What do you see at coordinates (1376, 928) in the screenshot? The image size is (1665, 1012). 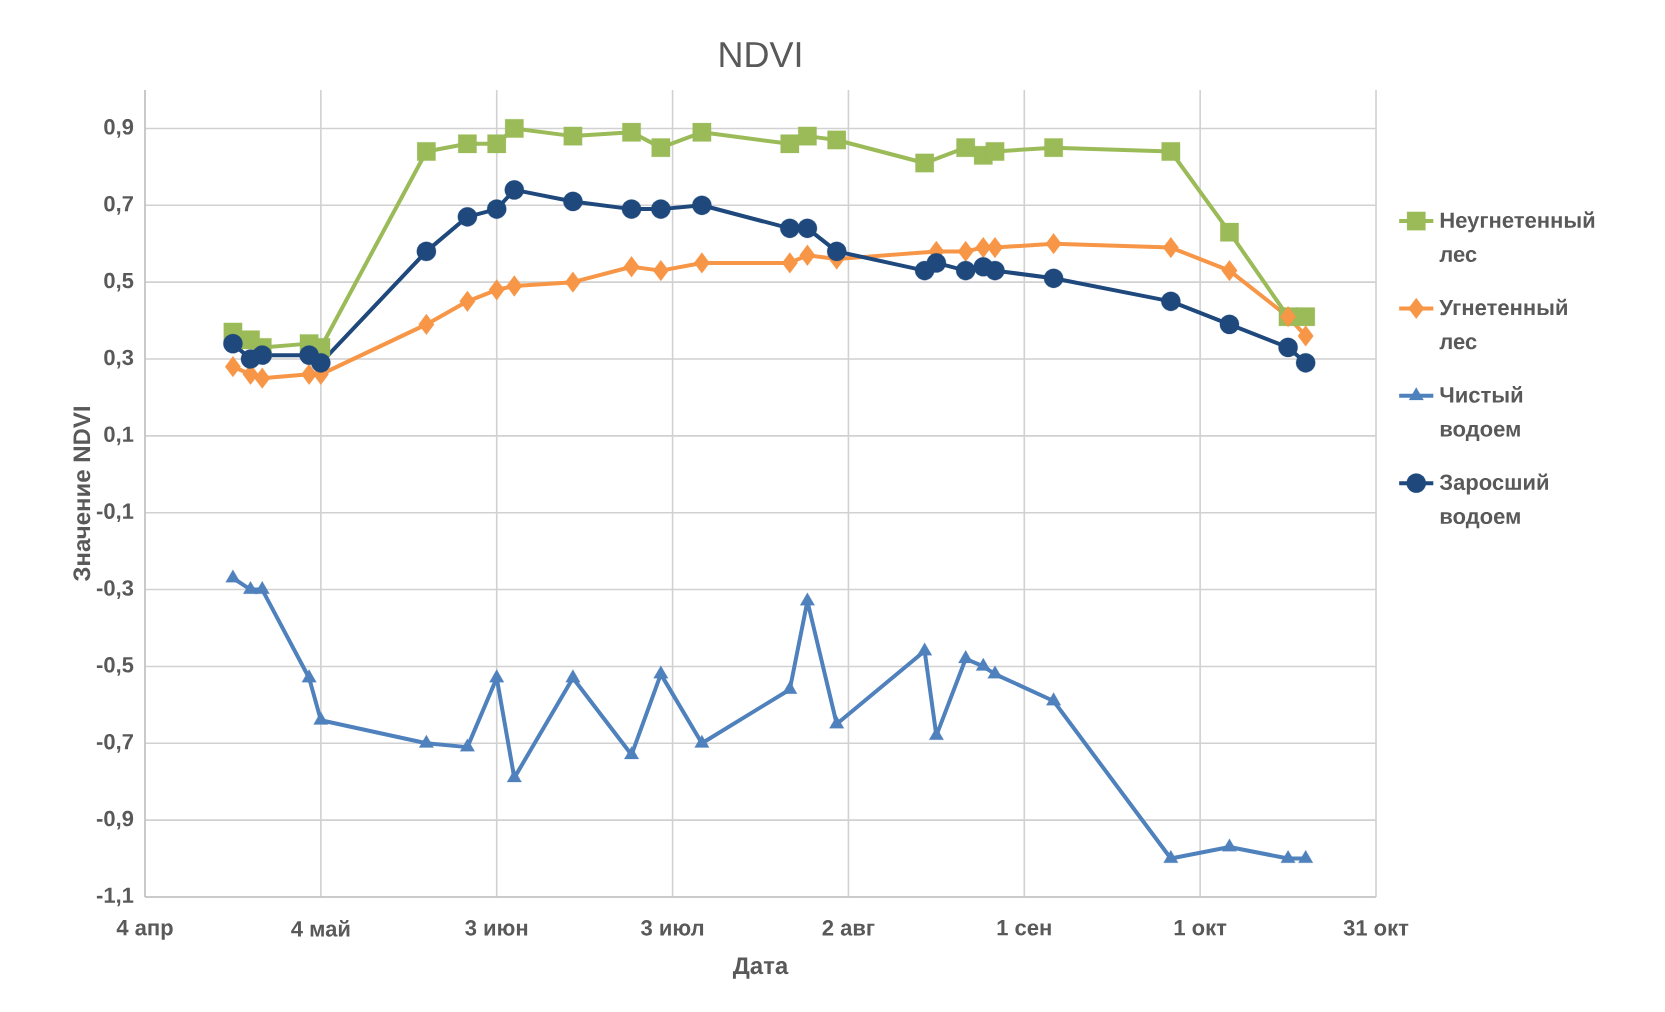 I see `x-tick-label: 31 окт` at bounding box center [1376, 928].